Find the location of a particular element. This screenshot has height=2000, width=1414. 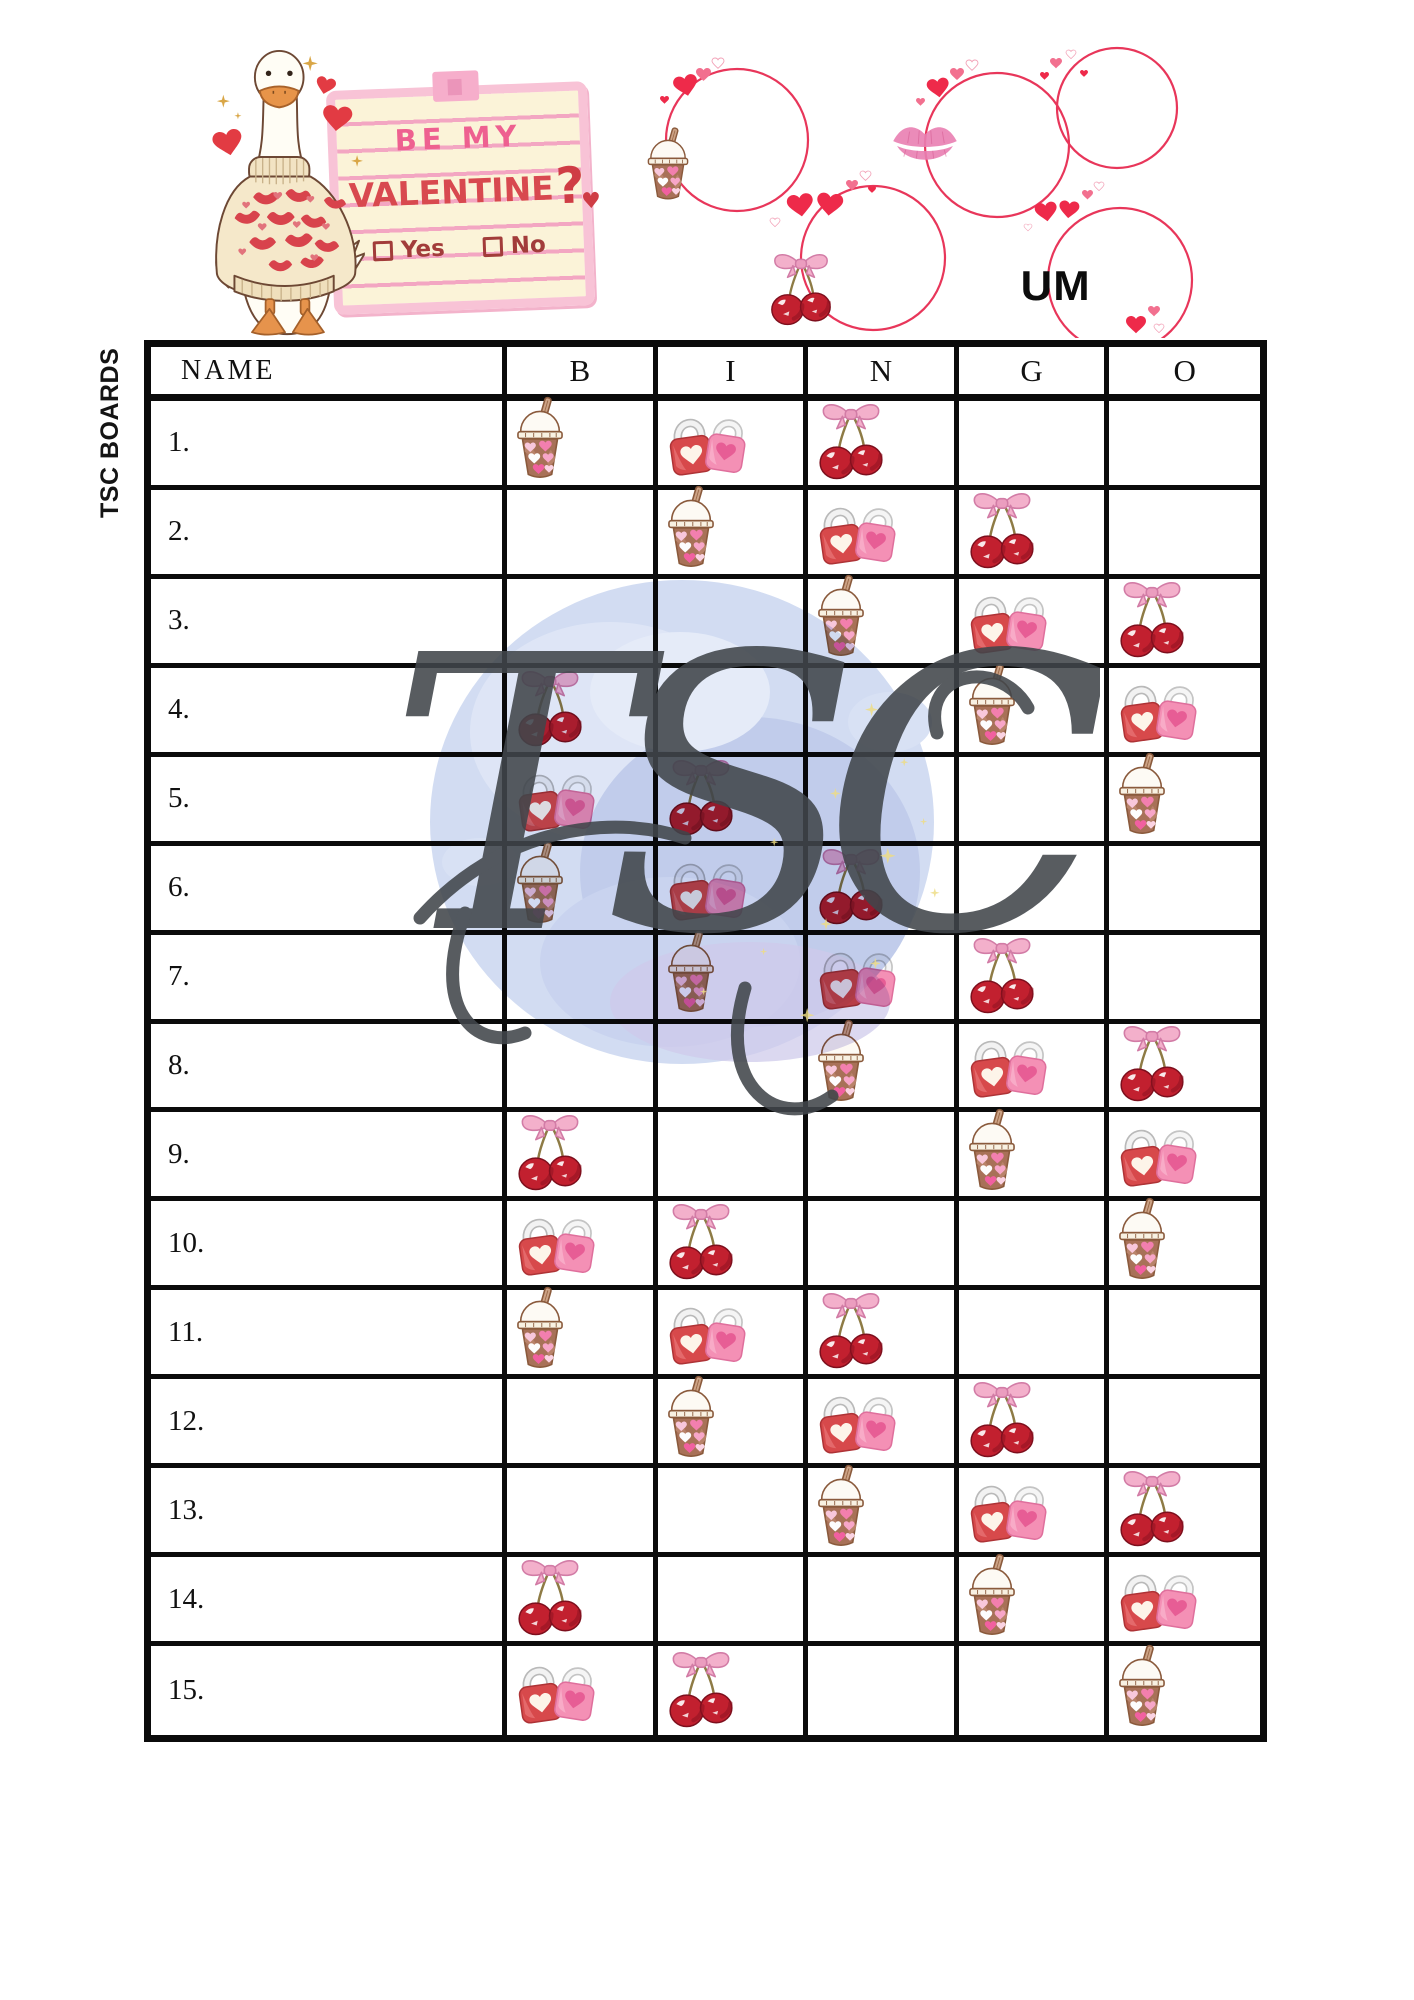

cell-r11-I is located at coordinates (733, 1335).